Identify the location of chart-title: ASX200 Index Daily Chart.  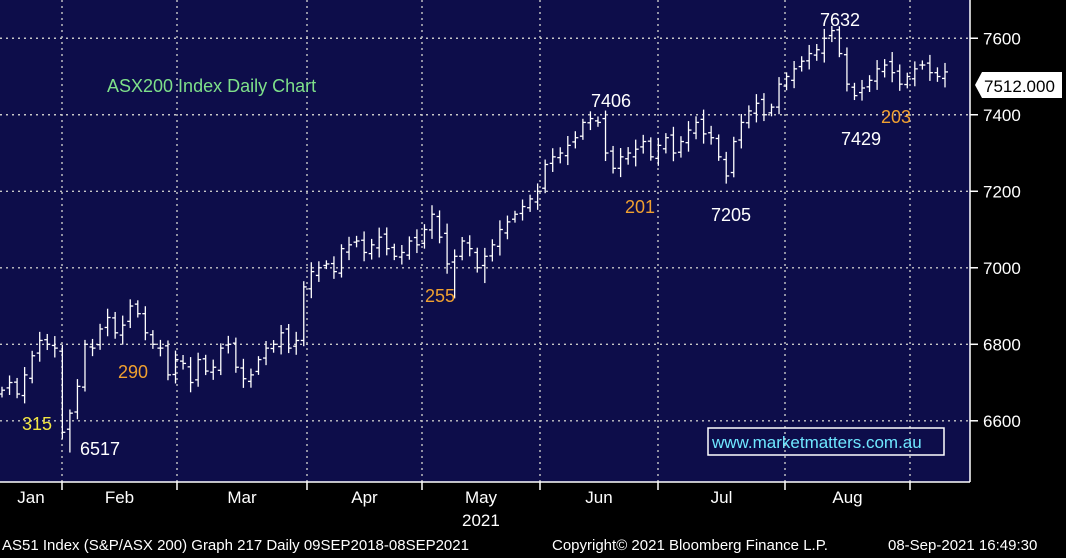
(211, 86).